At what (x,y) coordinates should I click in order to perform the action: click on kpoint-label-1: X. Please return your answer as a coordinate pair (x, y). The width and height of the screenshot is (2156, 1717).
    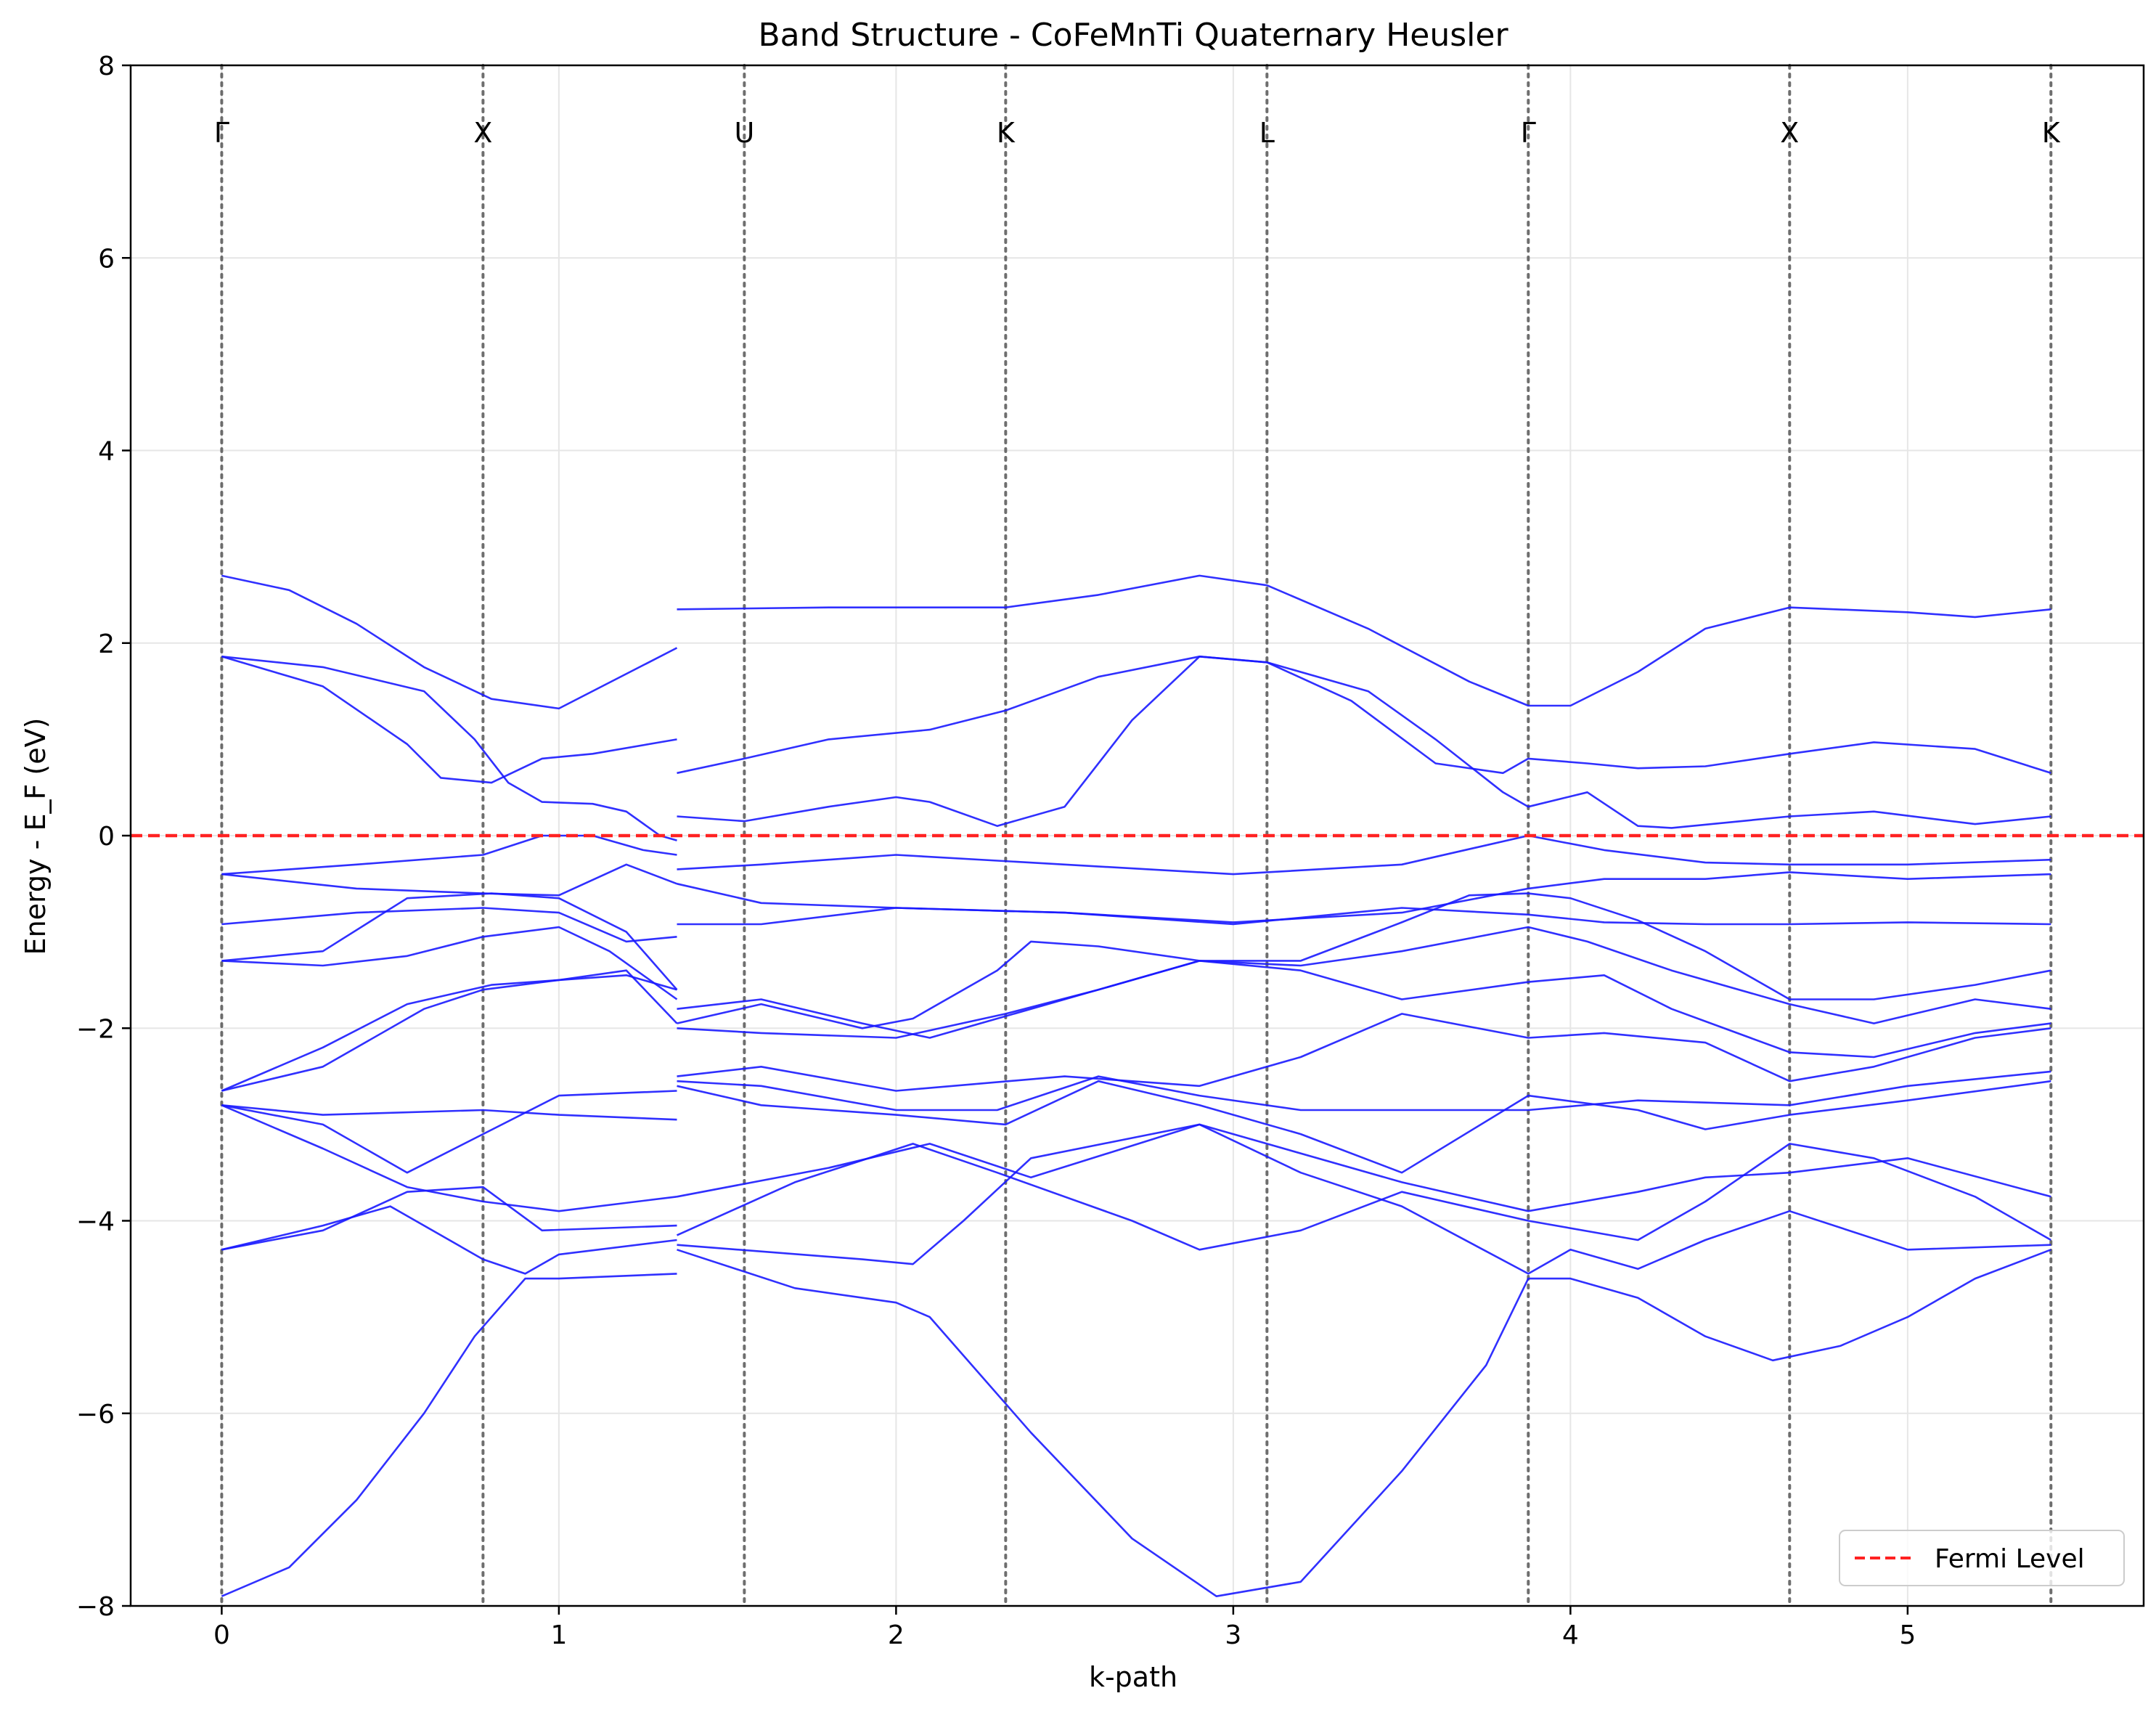
    Looking at the image, I should click on (483, 133).